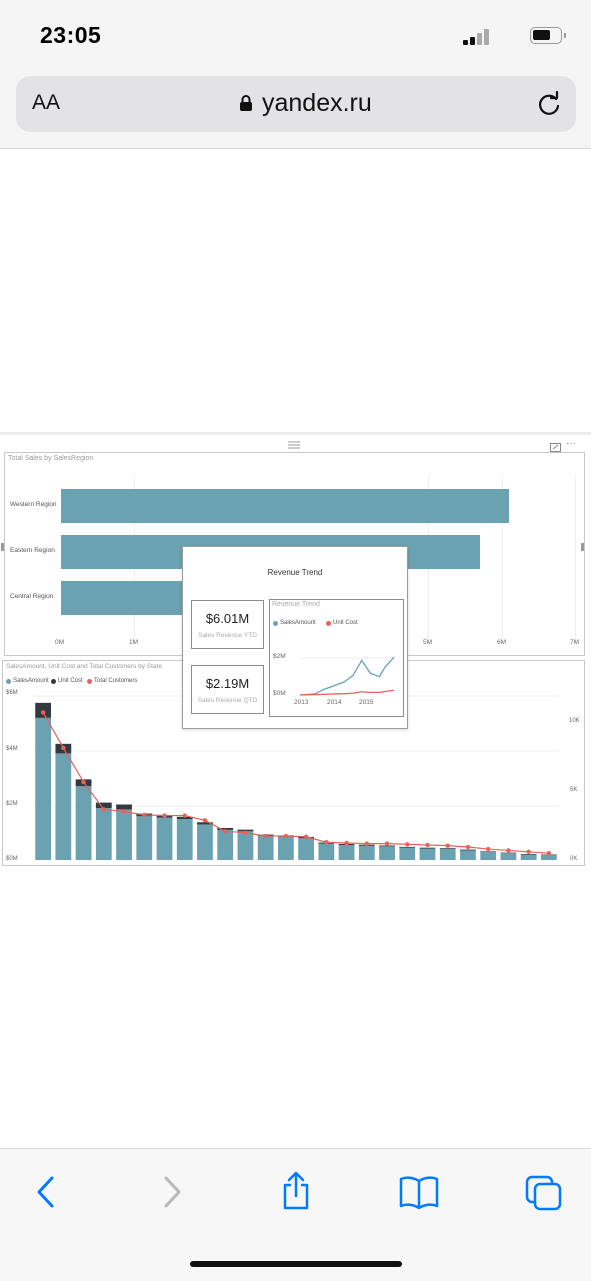 The height and width of the screenshot is (1281, 591). I want to click on lock-icon, so click(246, 103).